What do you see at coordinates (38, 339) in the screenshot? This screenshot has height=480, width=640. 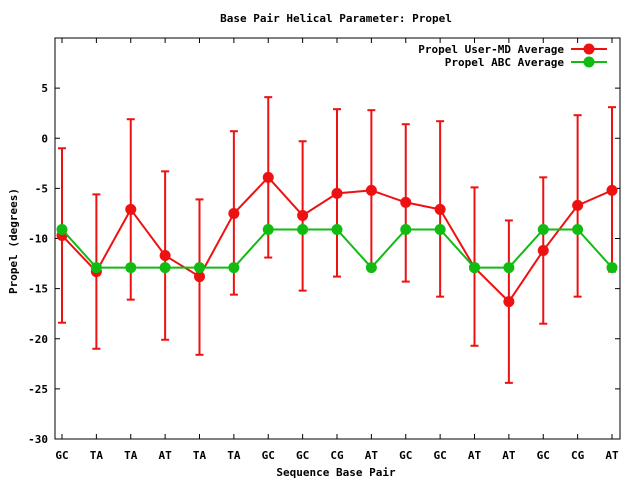 I see `y-tick-label: -20` at bounding box center [38, 339].